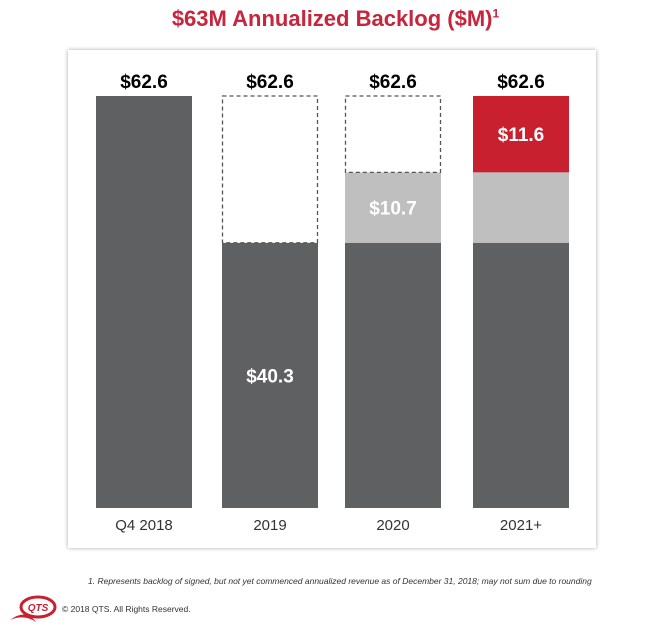 The width and height of the screenshot is (671, 629). What do you see at coordinates (144, 525) in the screenshot?
I see `x-tick-label: Q4 2018` at bounding box center [144, 525].